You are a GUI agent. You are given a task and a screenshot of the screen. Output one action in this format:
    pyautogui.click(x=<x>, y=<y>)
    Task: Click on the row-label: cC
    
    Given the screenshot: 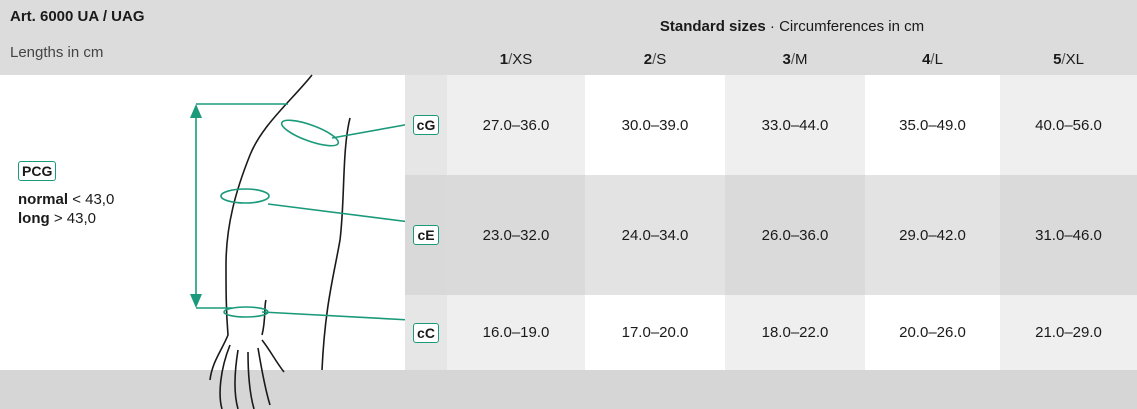 What is the action you would take?
    pyautogui.click(x=426, y=332)
    